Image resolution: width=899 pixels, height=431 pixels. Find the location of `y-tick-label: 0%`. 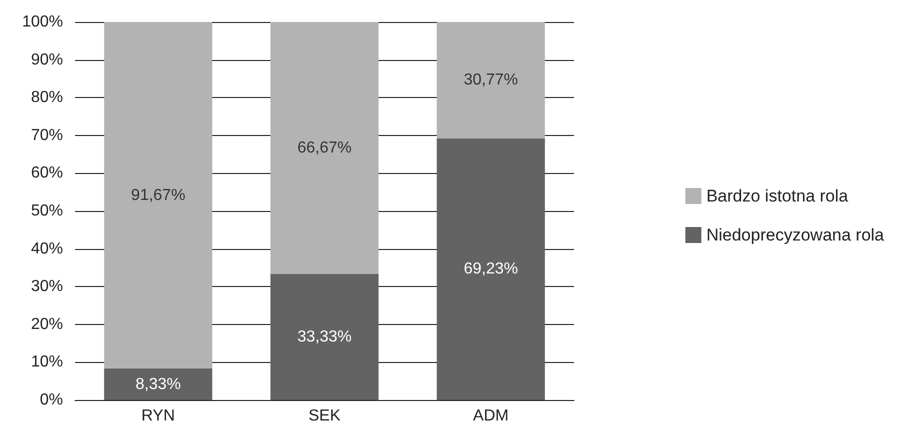

y-tick-label: 0% is located at coordinates (51, 400).